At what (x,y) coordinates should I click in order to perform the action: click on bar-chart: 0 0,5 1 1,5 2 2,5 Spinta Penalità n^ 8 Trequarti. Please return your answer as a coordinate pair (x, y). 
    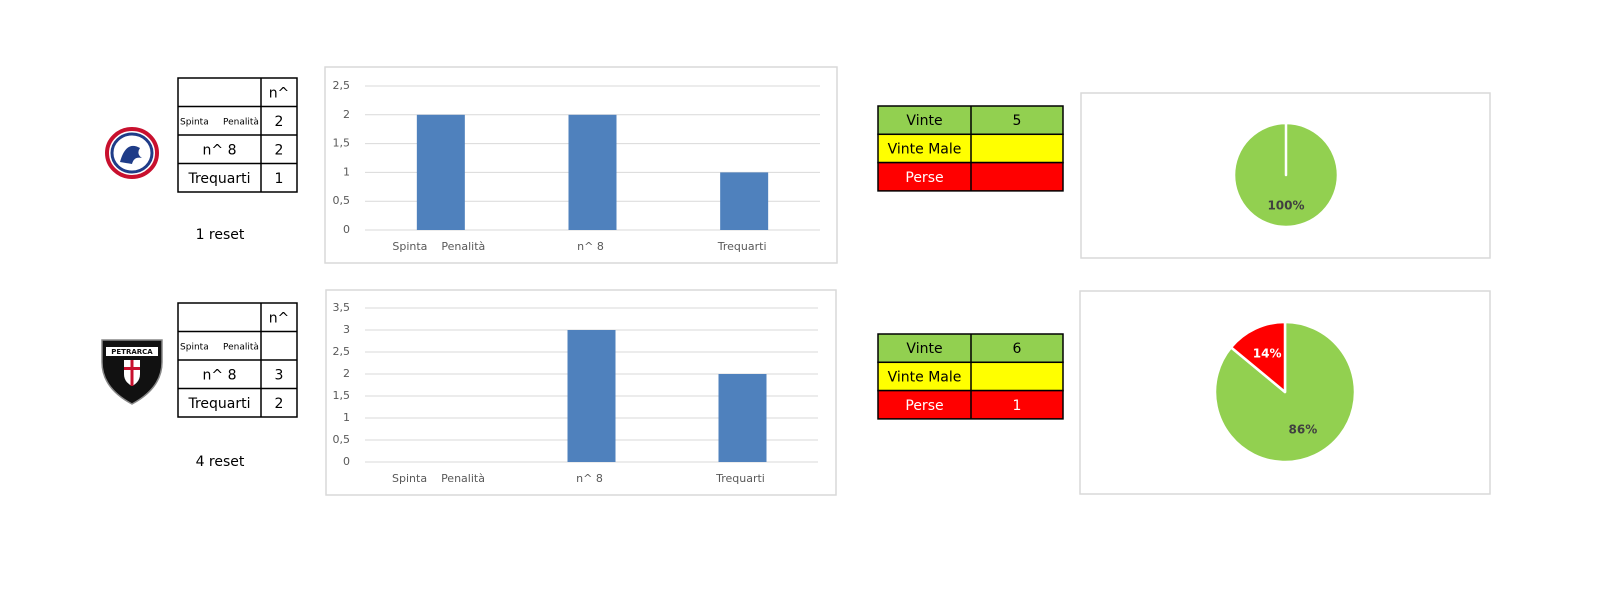
    Looking at the image, I should click on (576, 166).